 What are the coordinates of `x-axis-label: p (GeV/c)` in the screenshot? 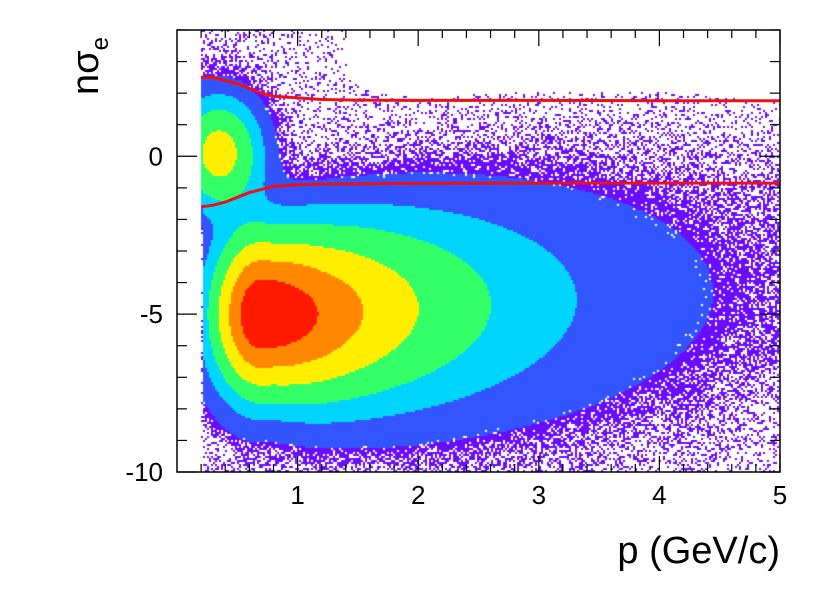 It's located at (698, 551).